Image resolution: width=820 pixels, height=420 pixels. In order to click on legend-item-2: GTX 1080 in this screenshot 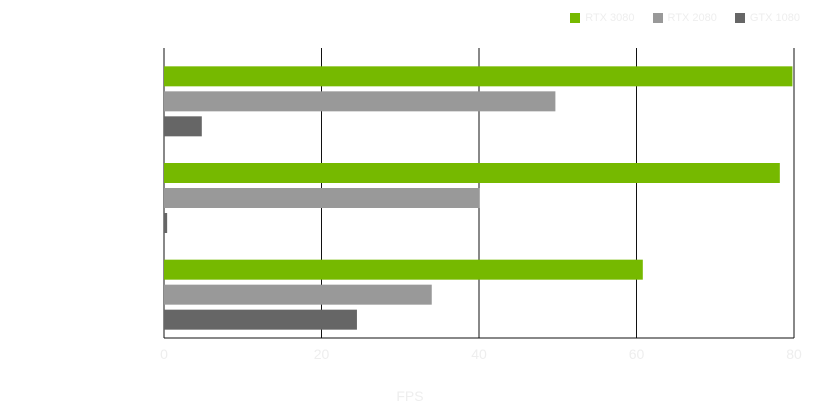, I will do `click(767, 18)`.